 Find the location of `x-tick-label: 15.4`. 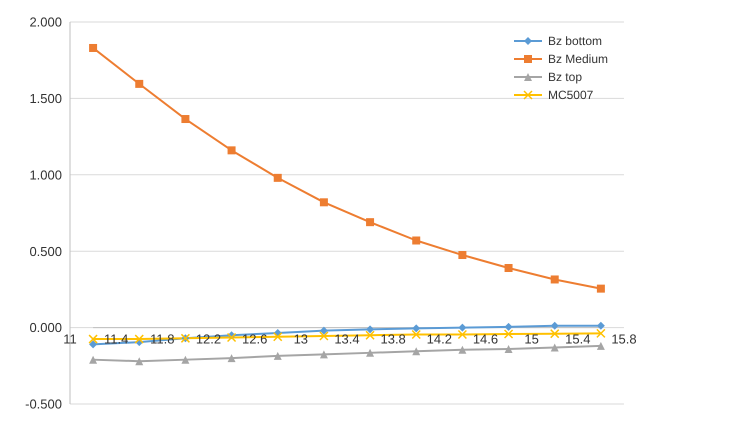

x-tick-label: 15.4 is located at coordinates (577, 339).